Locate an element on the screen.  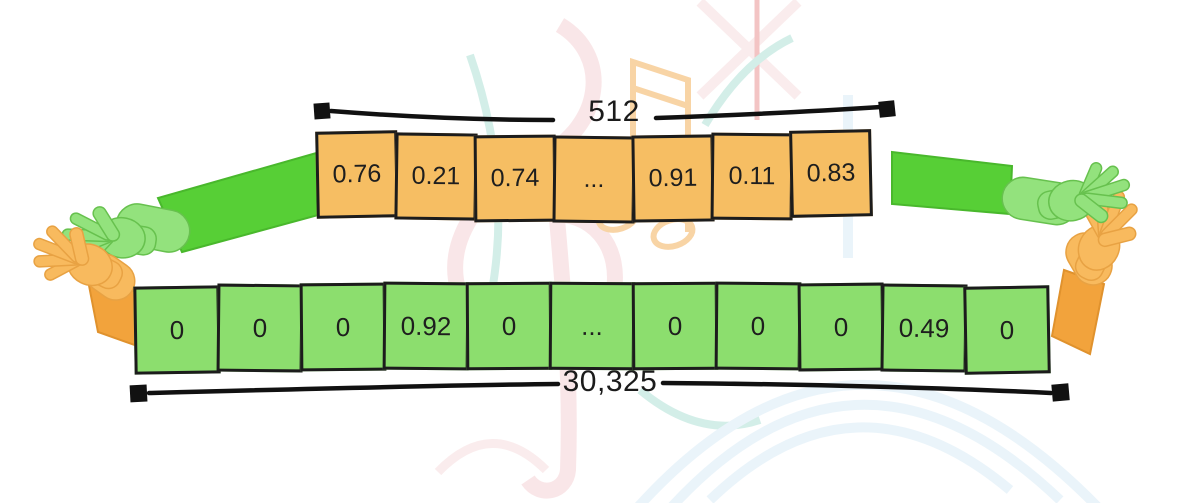
green-arm-right is located at coordinates (1014, 194).